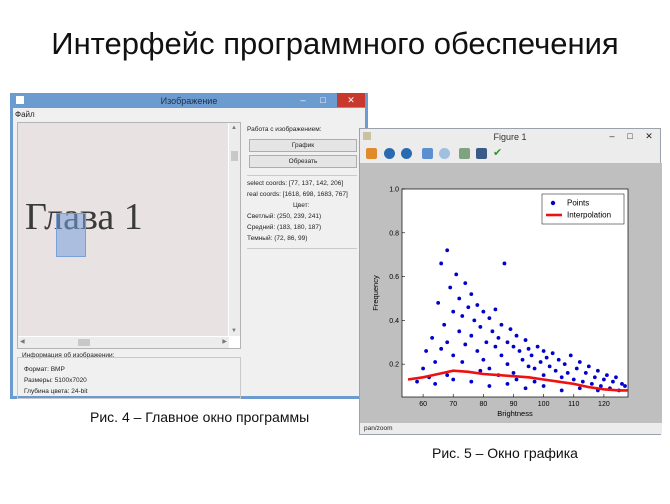 The height and width of the screenshot is (504, 670). Describe the element at coordinates (234, 331) in the screenshot. I see `scroll-down-icon: ▼` at that location.